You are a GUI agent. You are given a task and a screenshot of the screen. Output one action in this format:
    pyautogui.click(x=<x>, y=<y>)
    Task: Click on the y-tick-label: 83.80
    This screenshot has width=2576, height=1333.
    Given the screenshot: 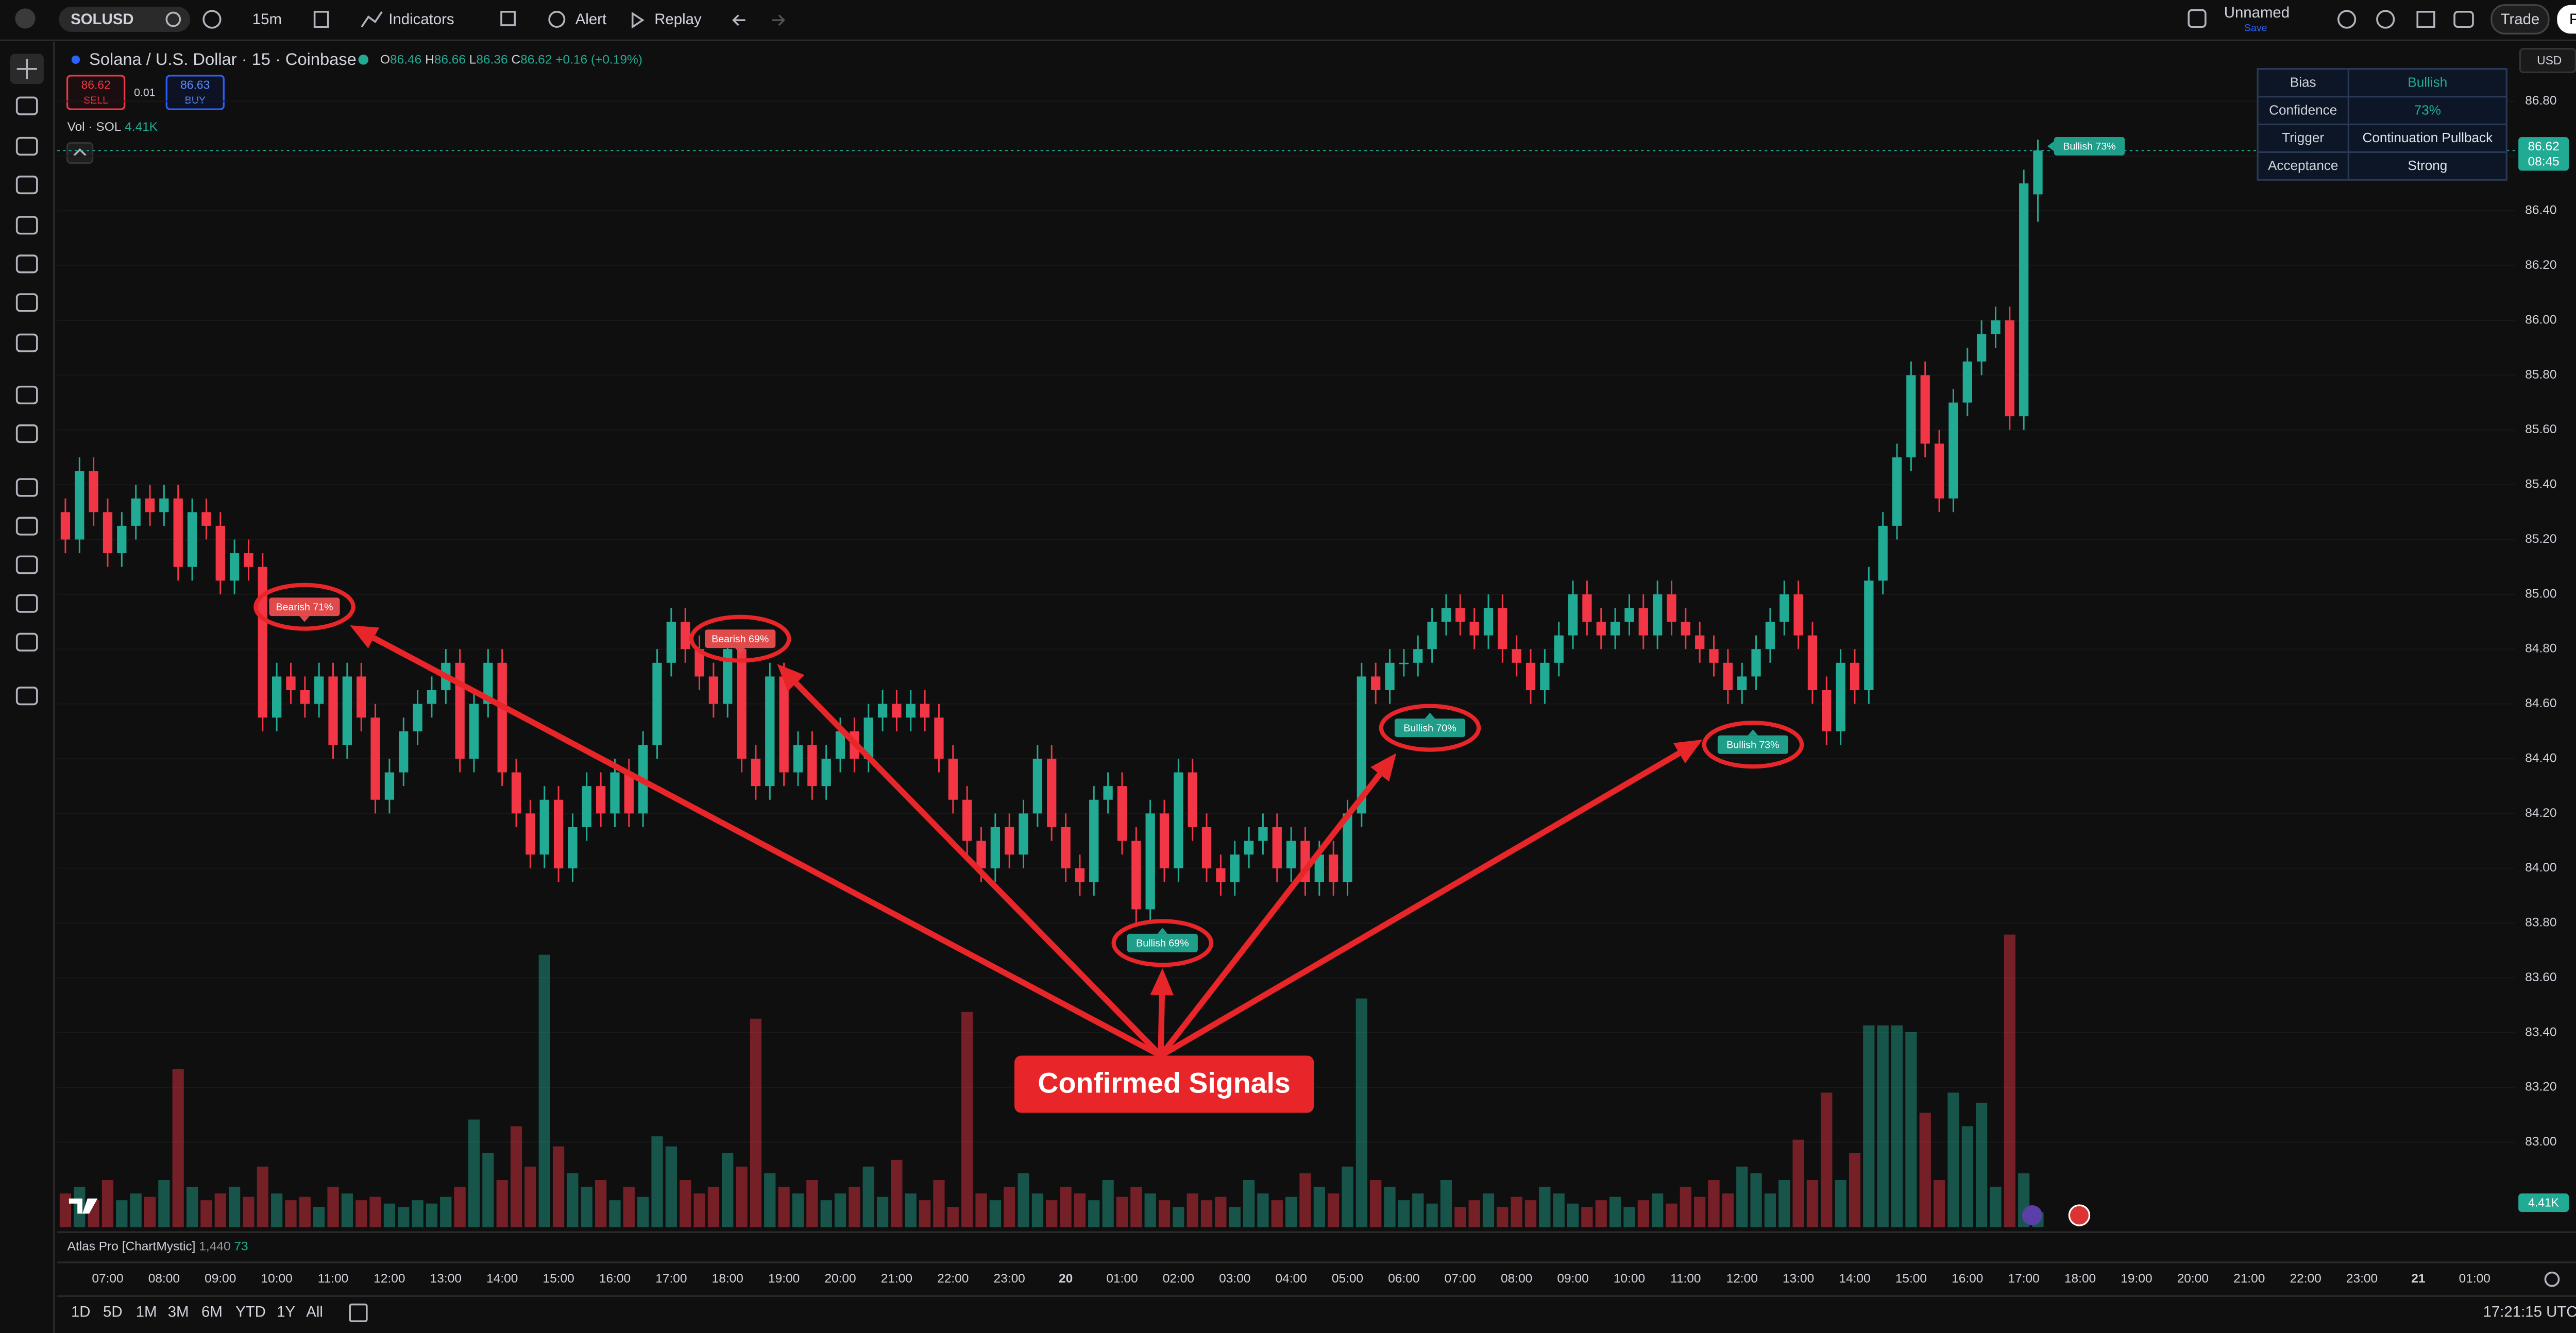 What is the action you would take?
    pyautogui.click(x=2540, y=923)
    